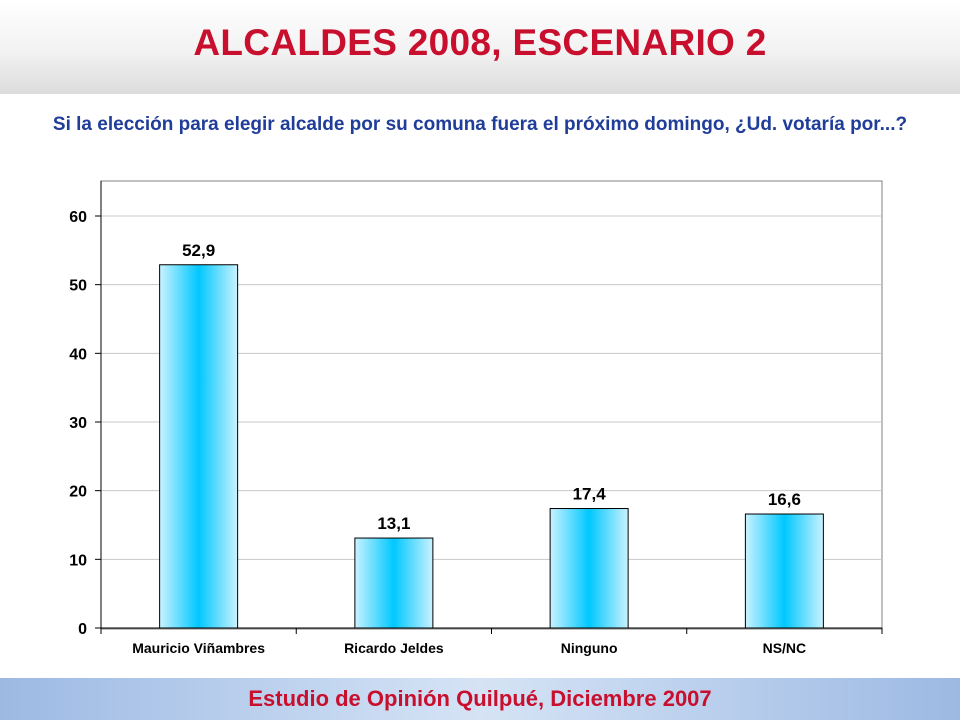 The image size is (960, 720). What do you see at coordinates (785, 648) in the screenshot?
I see `x-tick-label: NS/NC` at bounding box center [785, 648].